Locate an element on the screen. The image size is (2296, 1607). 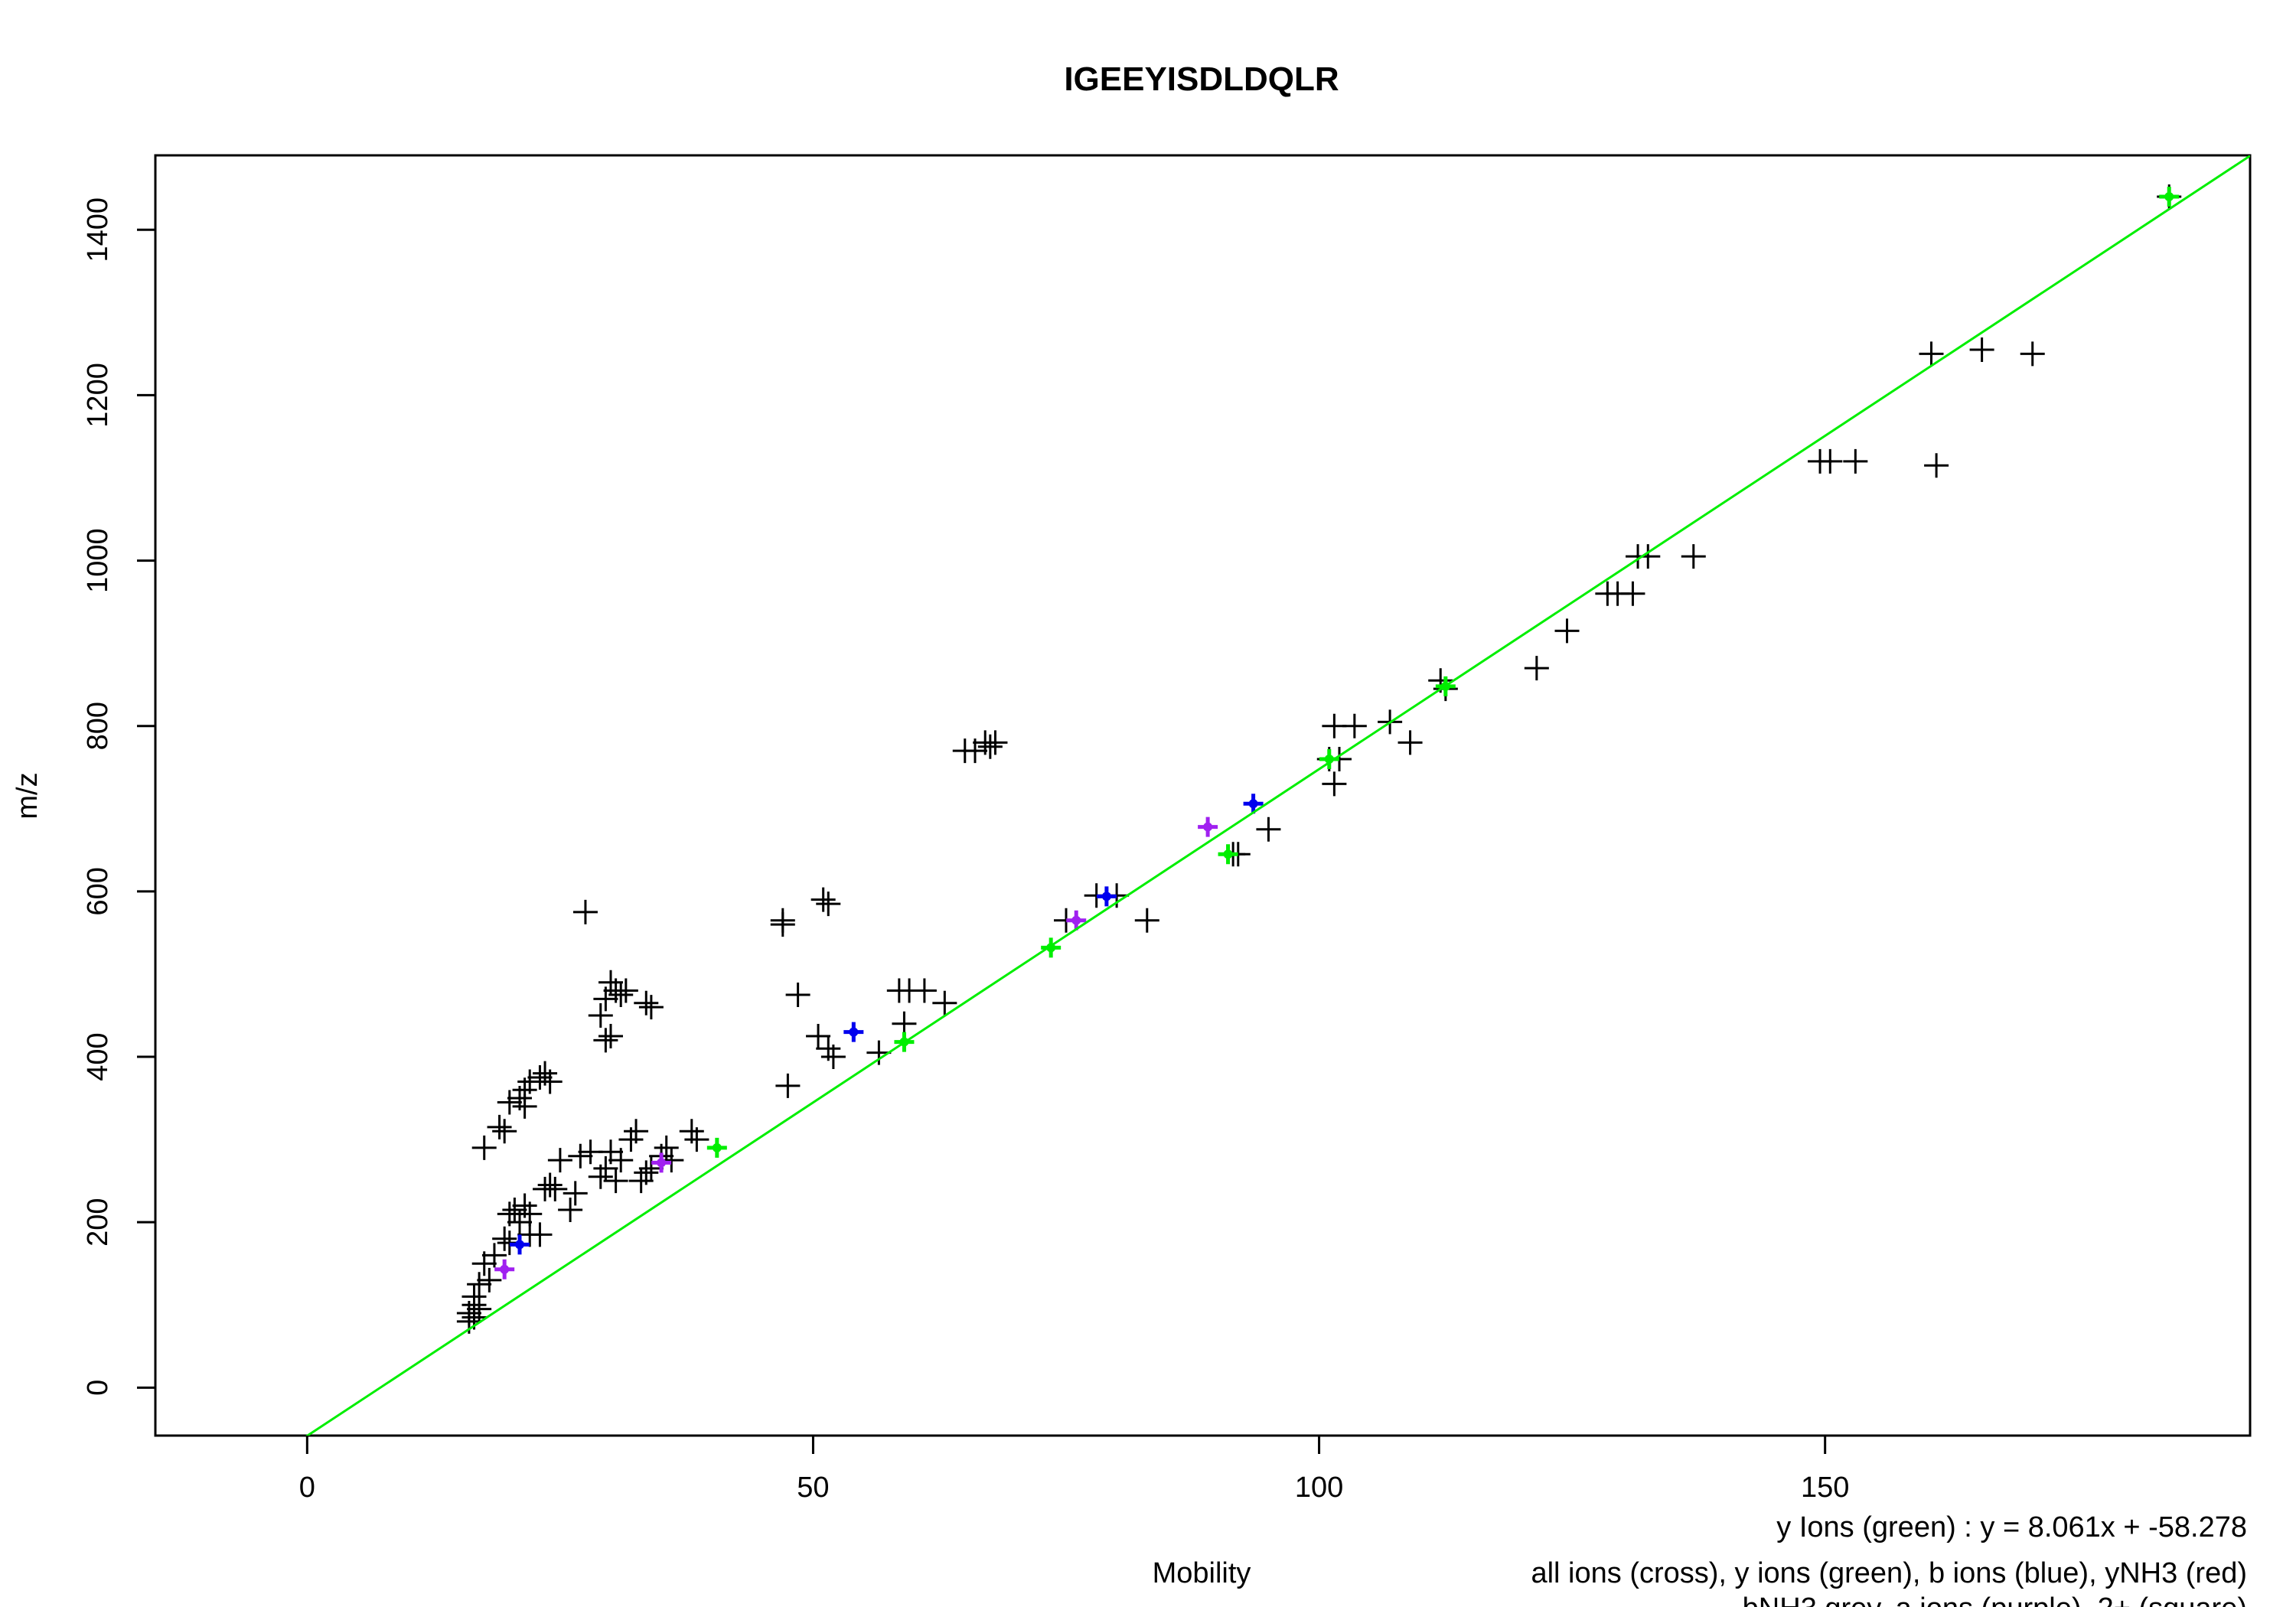
x-tick-label: 0 is located at coordinates (307, 1488).